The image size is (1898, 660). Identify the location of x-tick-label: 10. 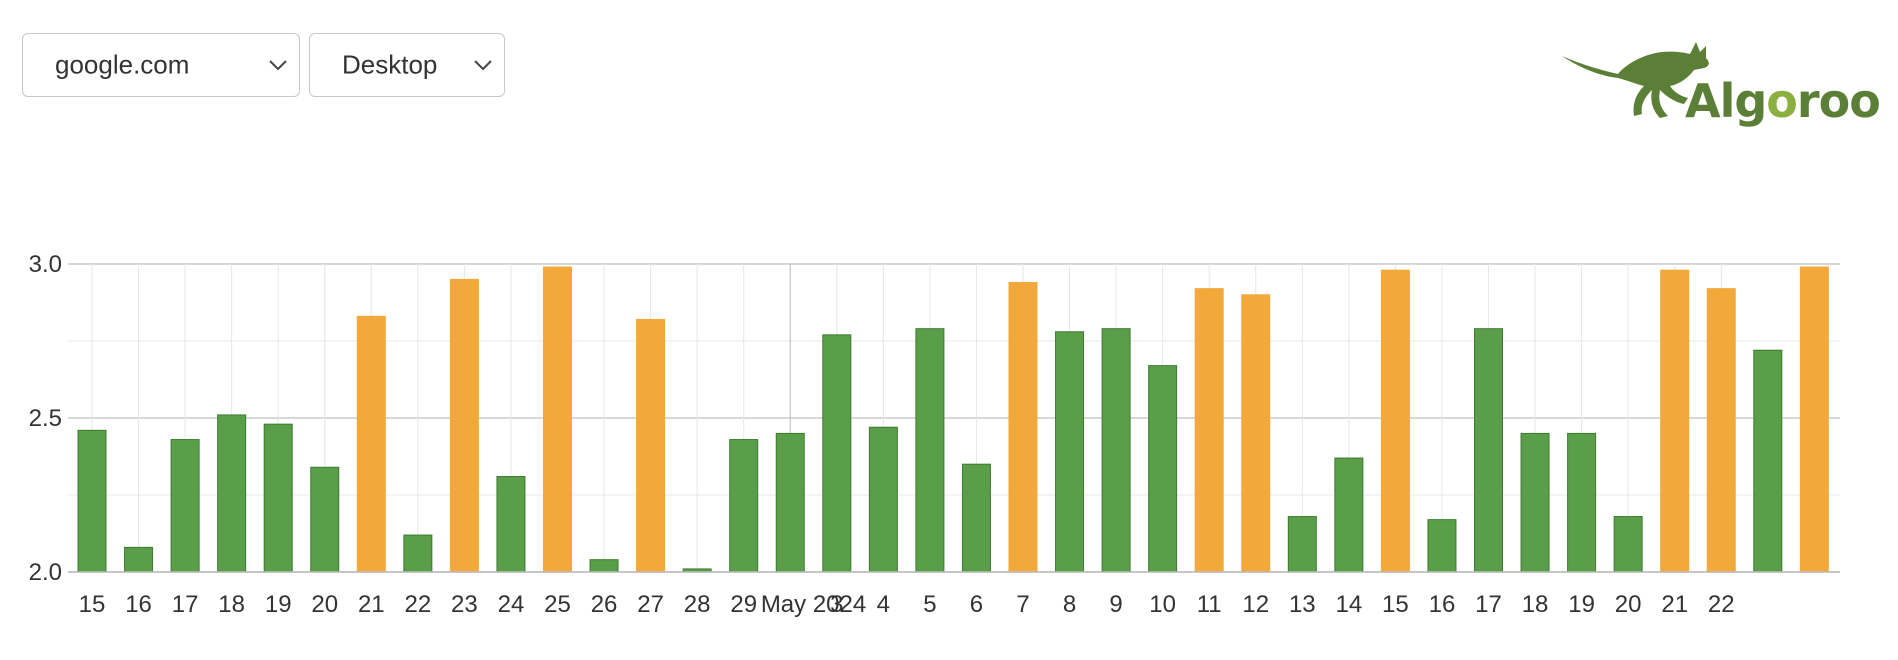
(1162, 604).